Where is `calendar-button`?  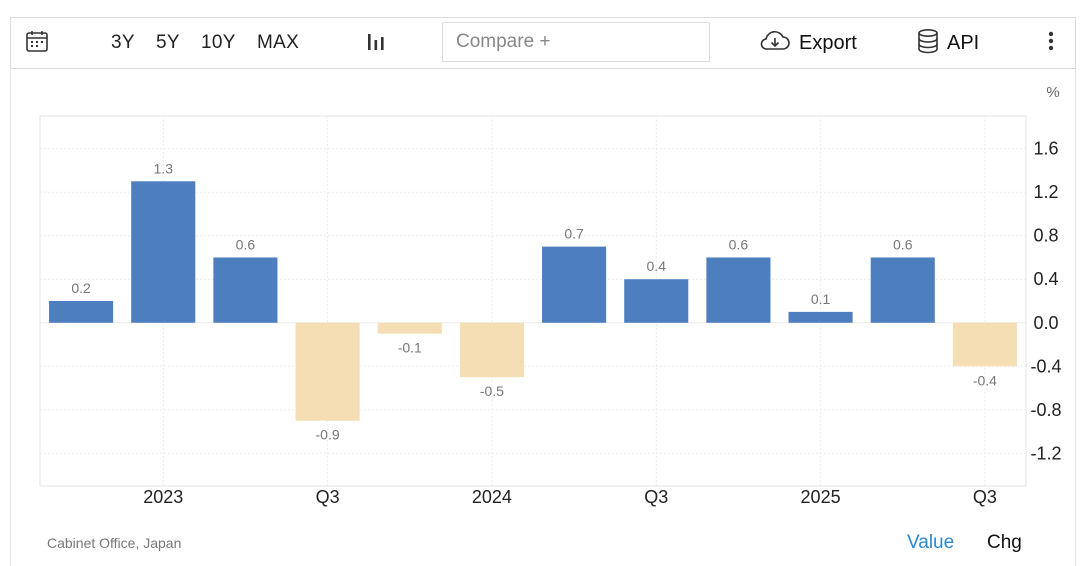 calendar-button is located at coordinates (37, 43).